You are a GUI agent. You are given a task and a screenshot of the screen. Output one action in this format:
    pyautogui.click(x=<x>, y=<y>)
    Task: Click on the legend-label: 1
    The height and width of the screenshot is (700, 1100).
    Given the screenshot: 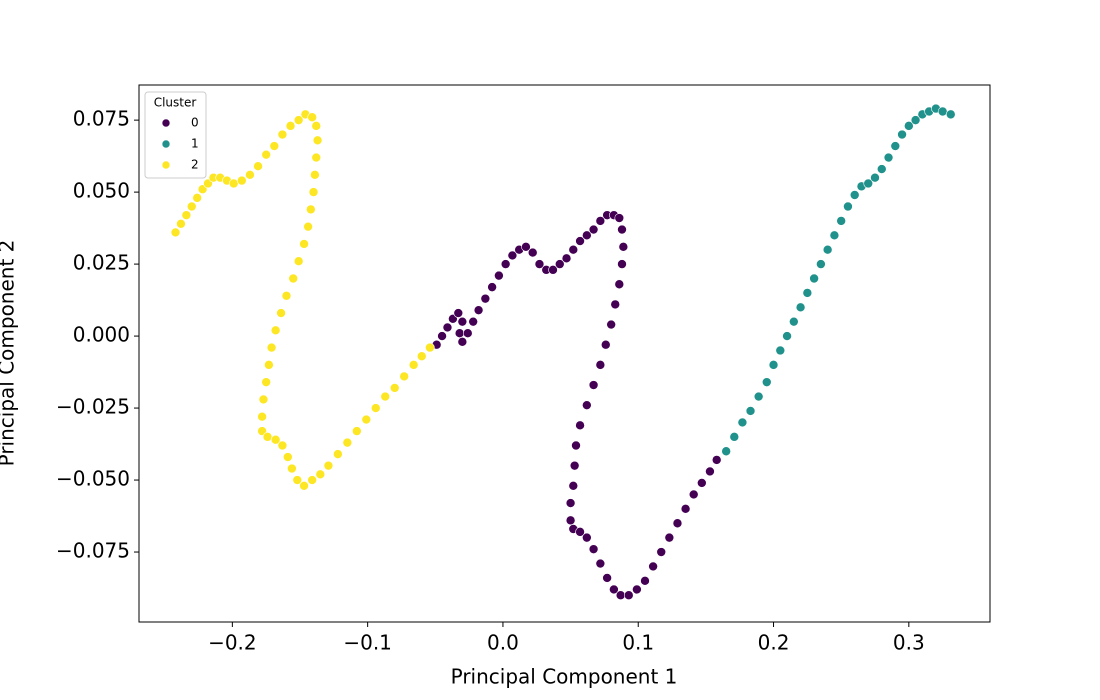 What is the action you would take?
    pyautogui.click(x=195, y=144)
    